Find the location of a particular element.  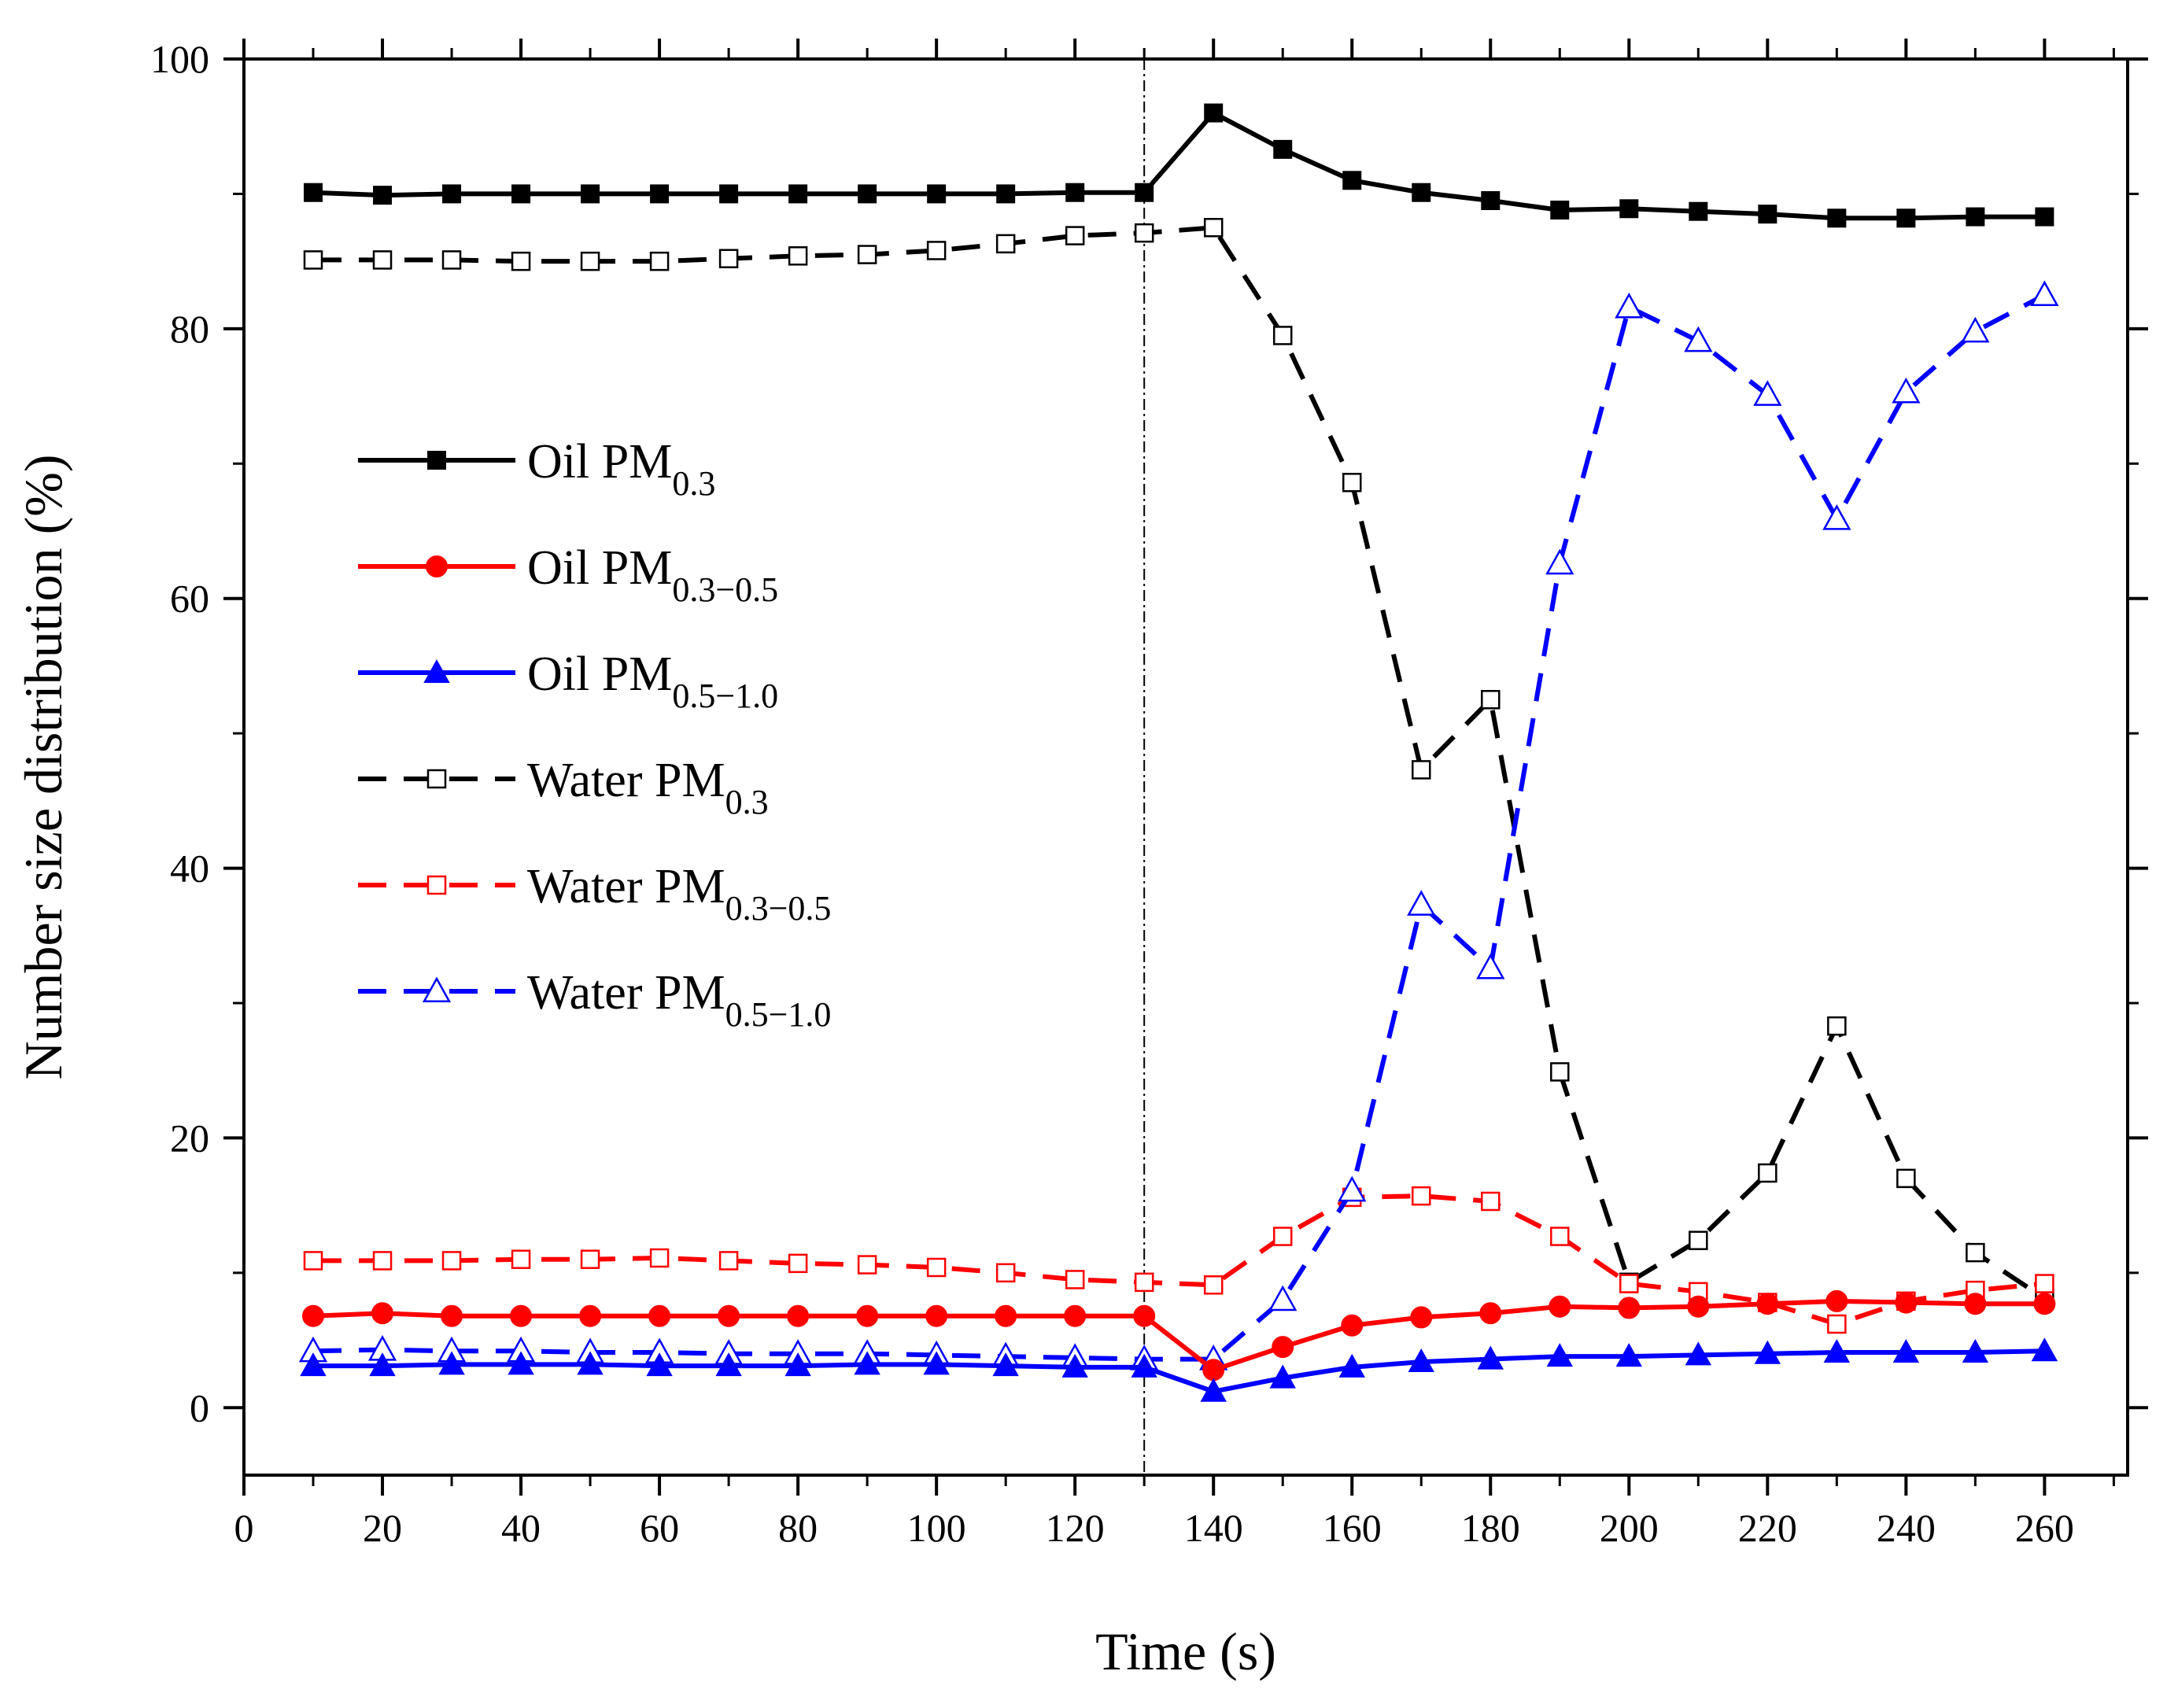

x-tick-label: 240 is located at coordinates (1907, 1528).